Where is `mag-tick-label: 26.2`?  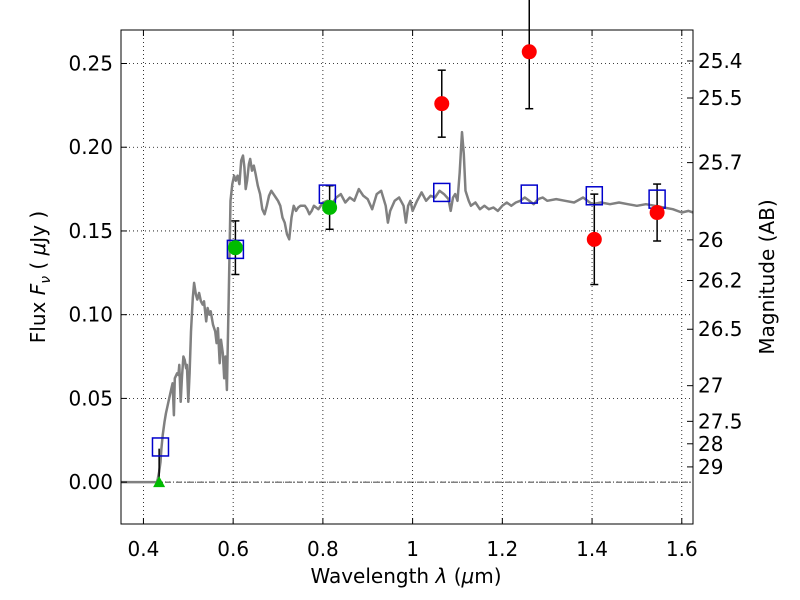
mag-tick-label: 26.2 is located at coordinates (720, 281).